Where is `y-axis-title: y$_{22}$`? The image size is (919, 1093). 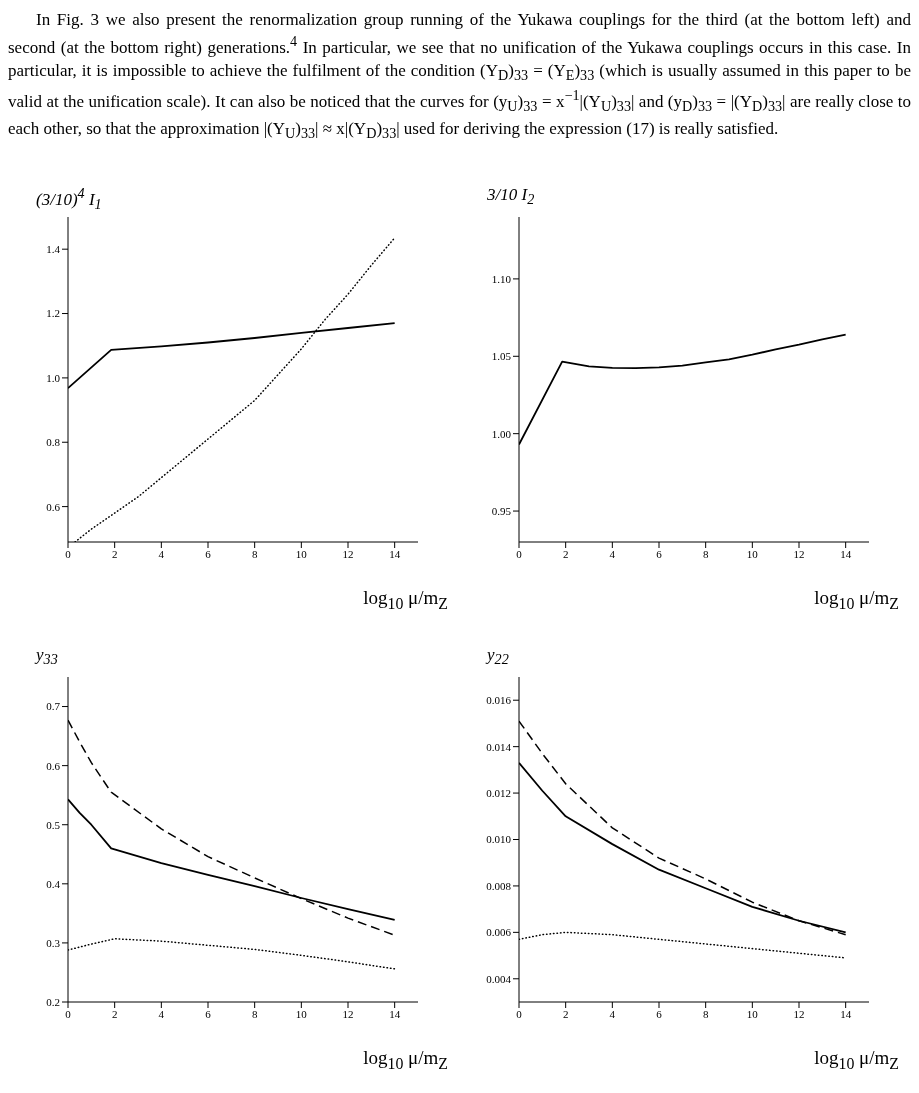 y-axis-title: y$_{22}$ is located at coordinates (498, 656).